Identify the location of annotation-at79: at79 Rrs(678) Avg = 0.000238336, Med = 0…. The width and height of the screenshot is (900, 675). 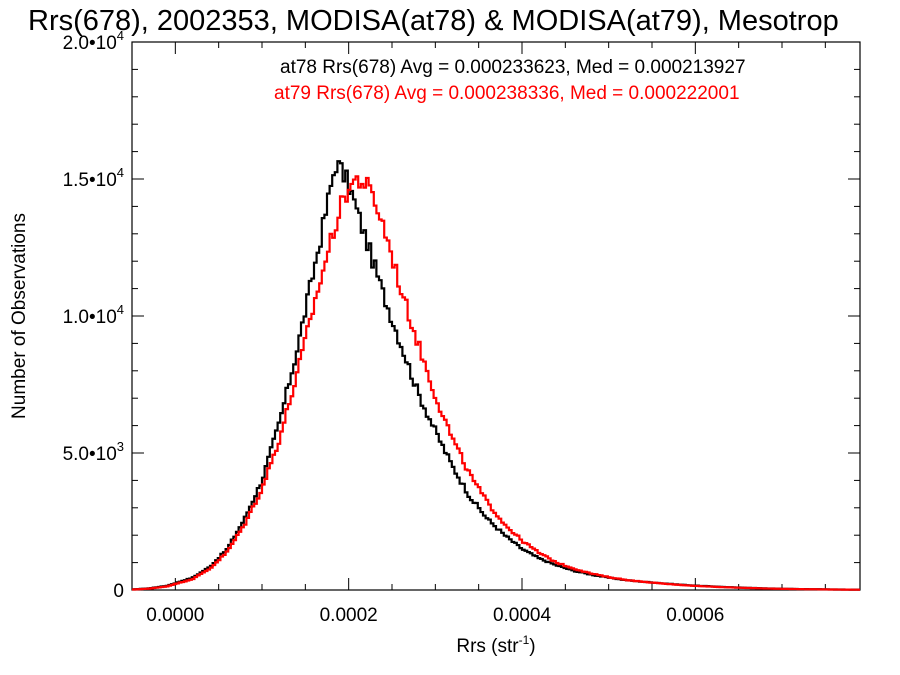
(507, 93).